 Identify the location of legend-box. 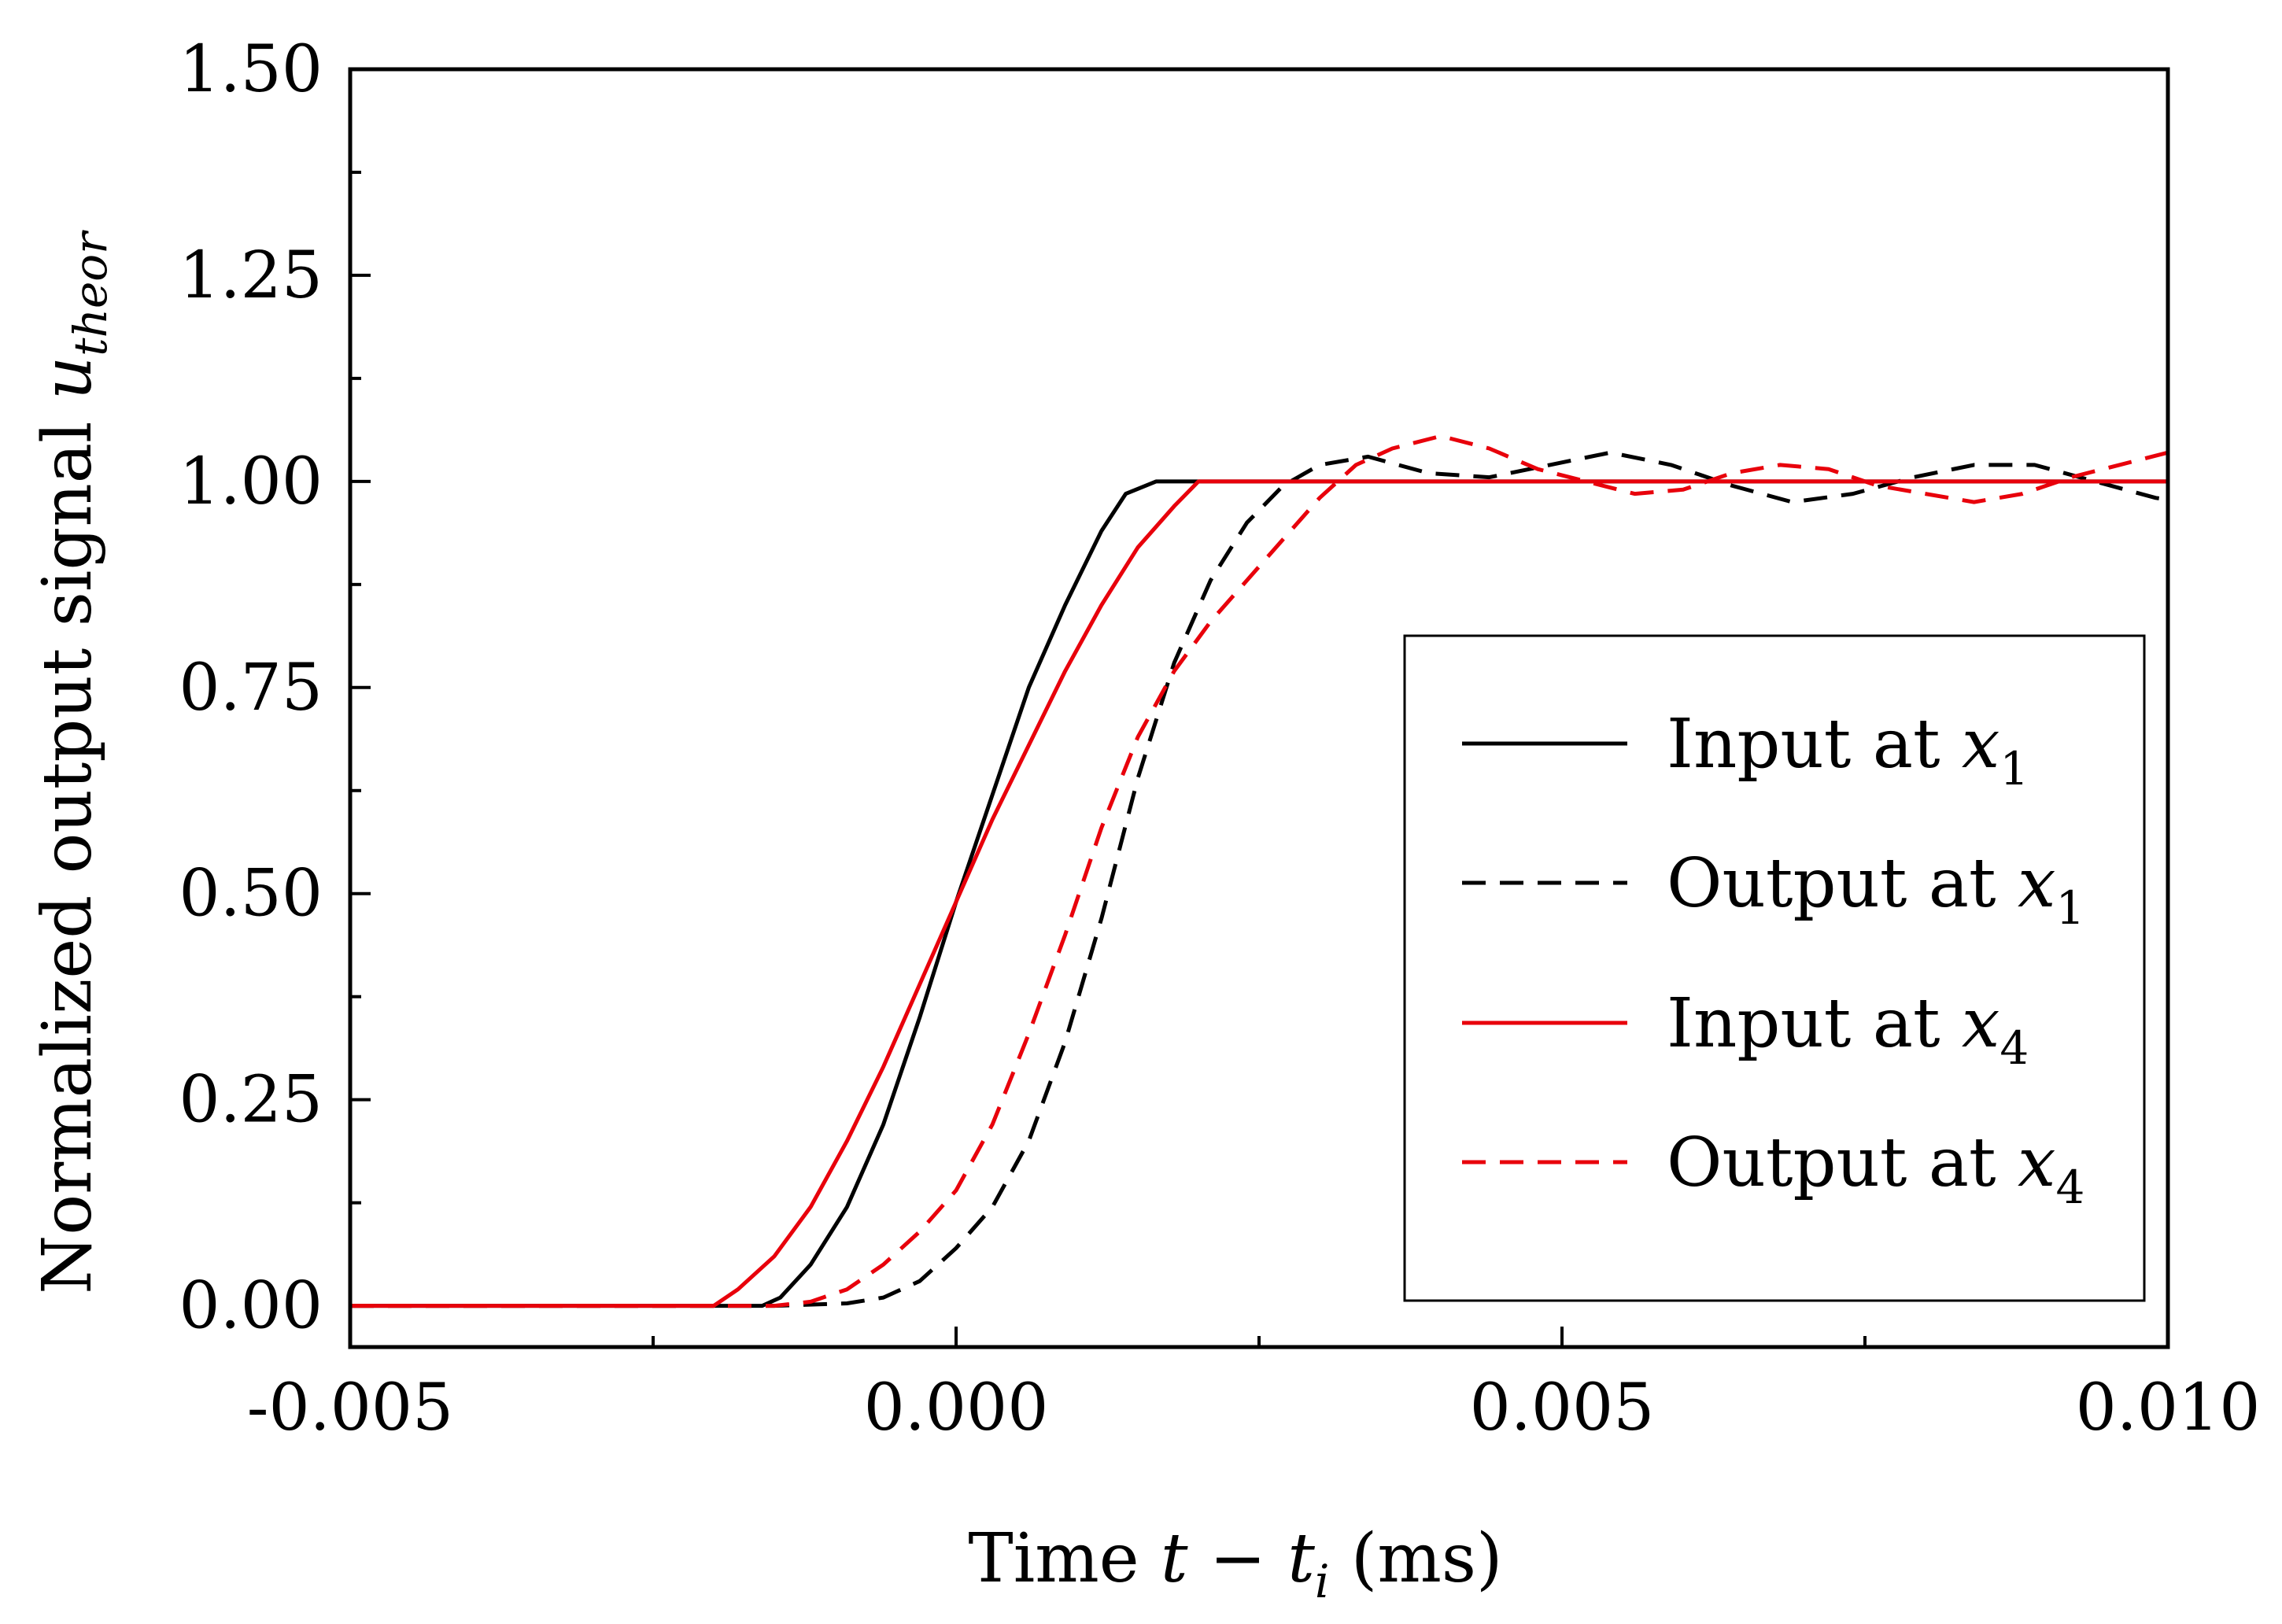
(1774, 968).